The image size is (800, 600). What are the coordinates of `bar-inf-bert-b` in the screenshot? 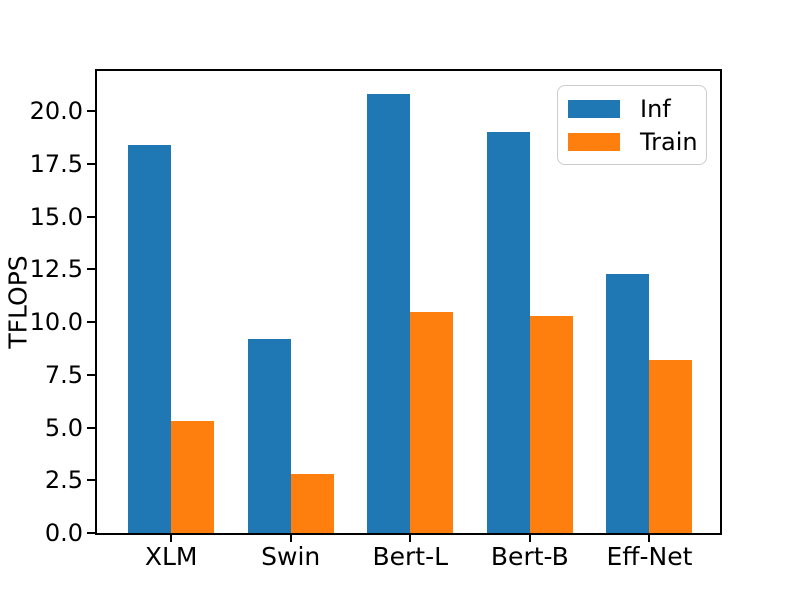 It's located at (508, 332).